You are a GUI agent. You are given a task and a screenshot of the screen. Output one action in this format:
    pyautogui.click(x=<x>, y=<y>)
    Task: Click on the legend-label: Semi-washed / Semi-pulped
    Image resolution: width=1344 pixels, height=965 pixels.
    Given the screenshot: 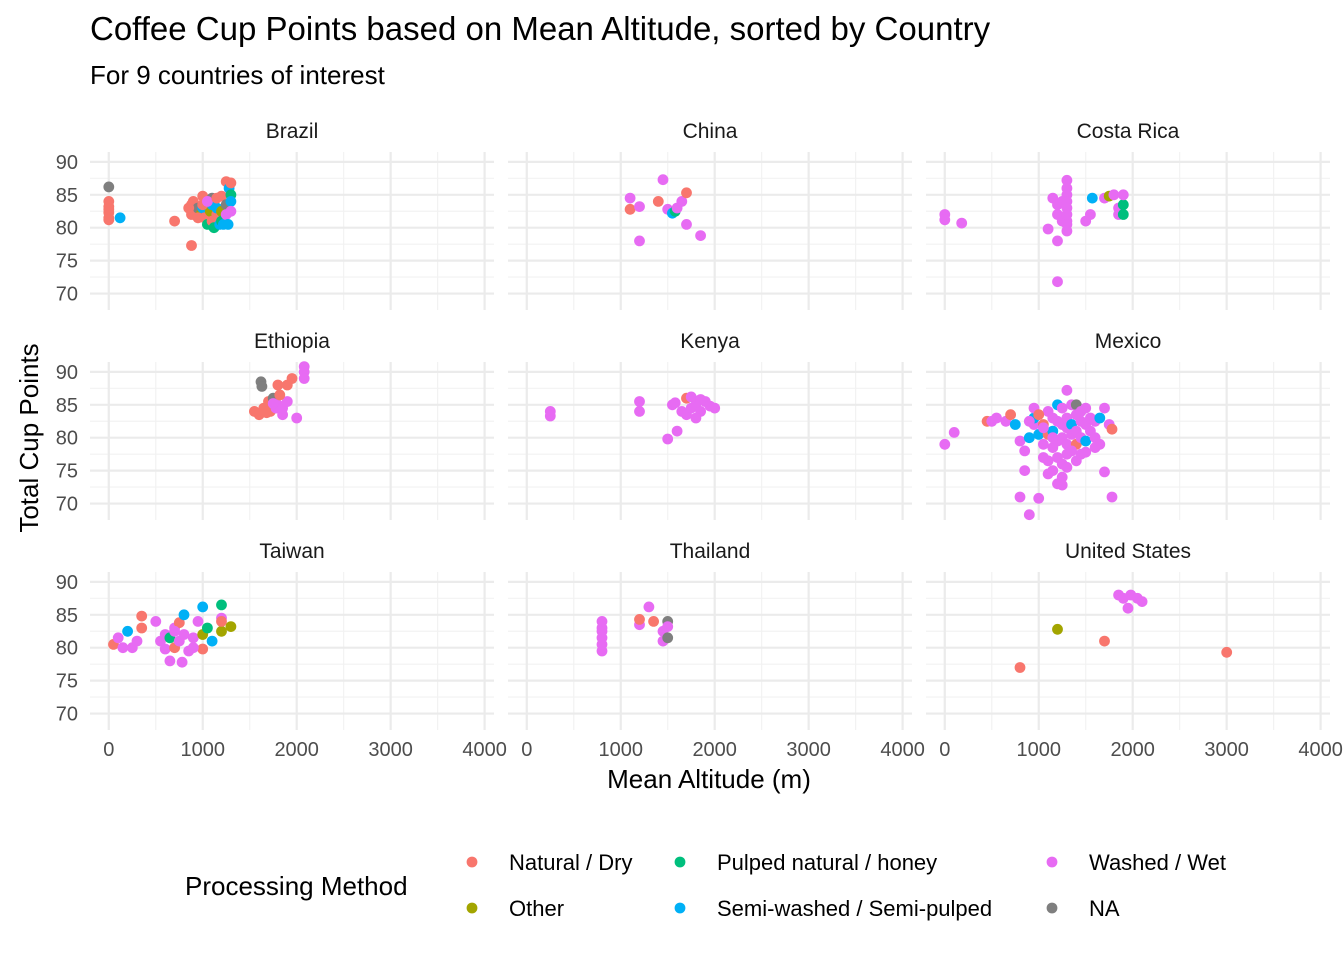 What is the action you would take?
    pyautogui.click(x=854, y=908)
    